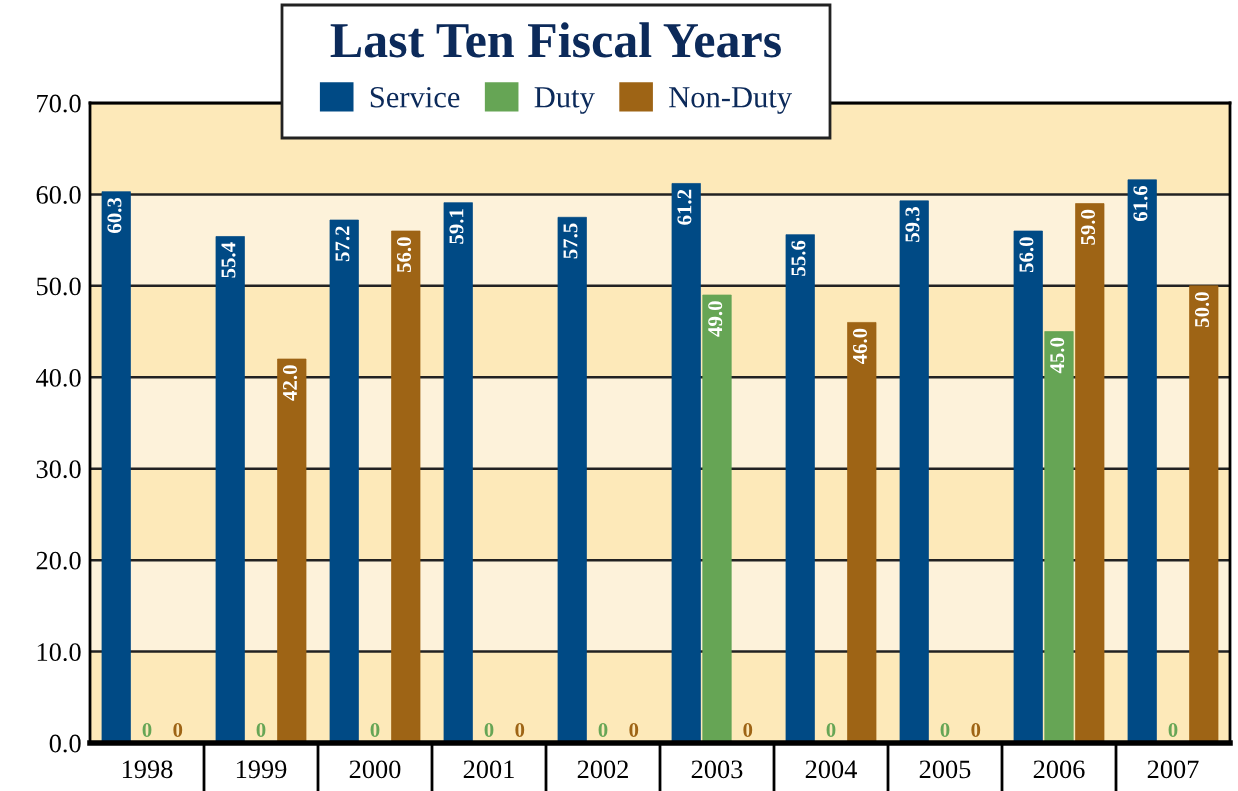 The width and height of the screenshot is (1238, 791). Describe the element at coordinates (1140, 203) in the screenshot. I see `data-label: 61.6` at that location.